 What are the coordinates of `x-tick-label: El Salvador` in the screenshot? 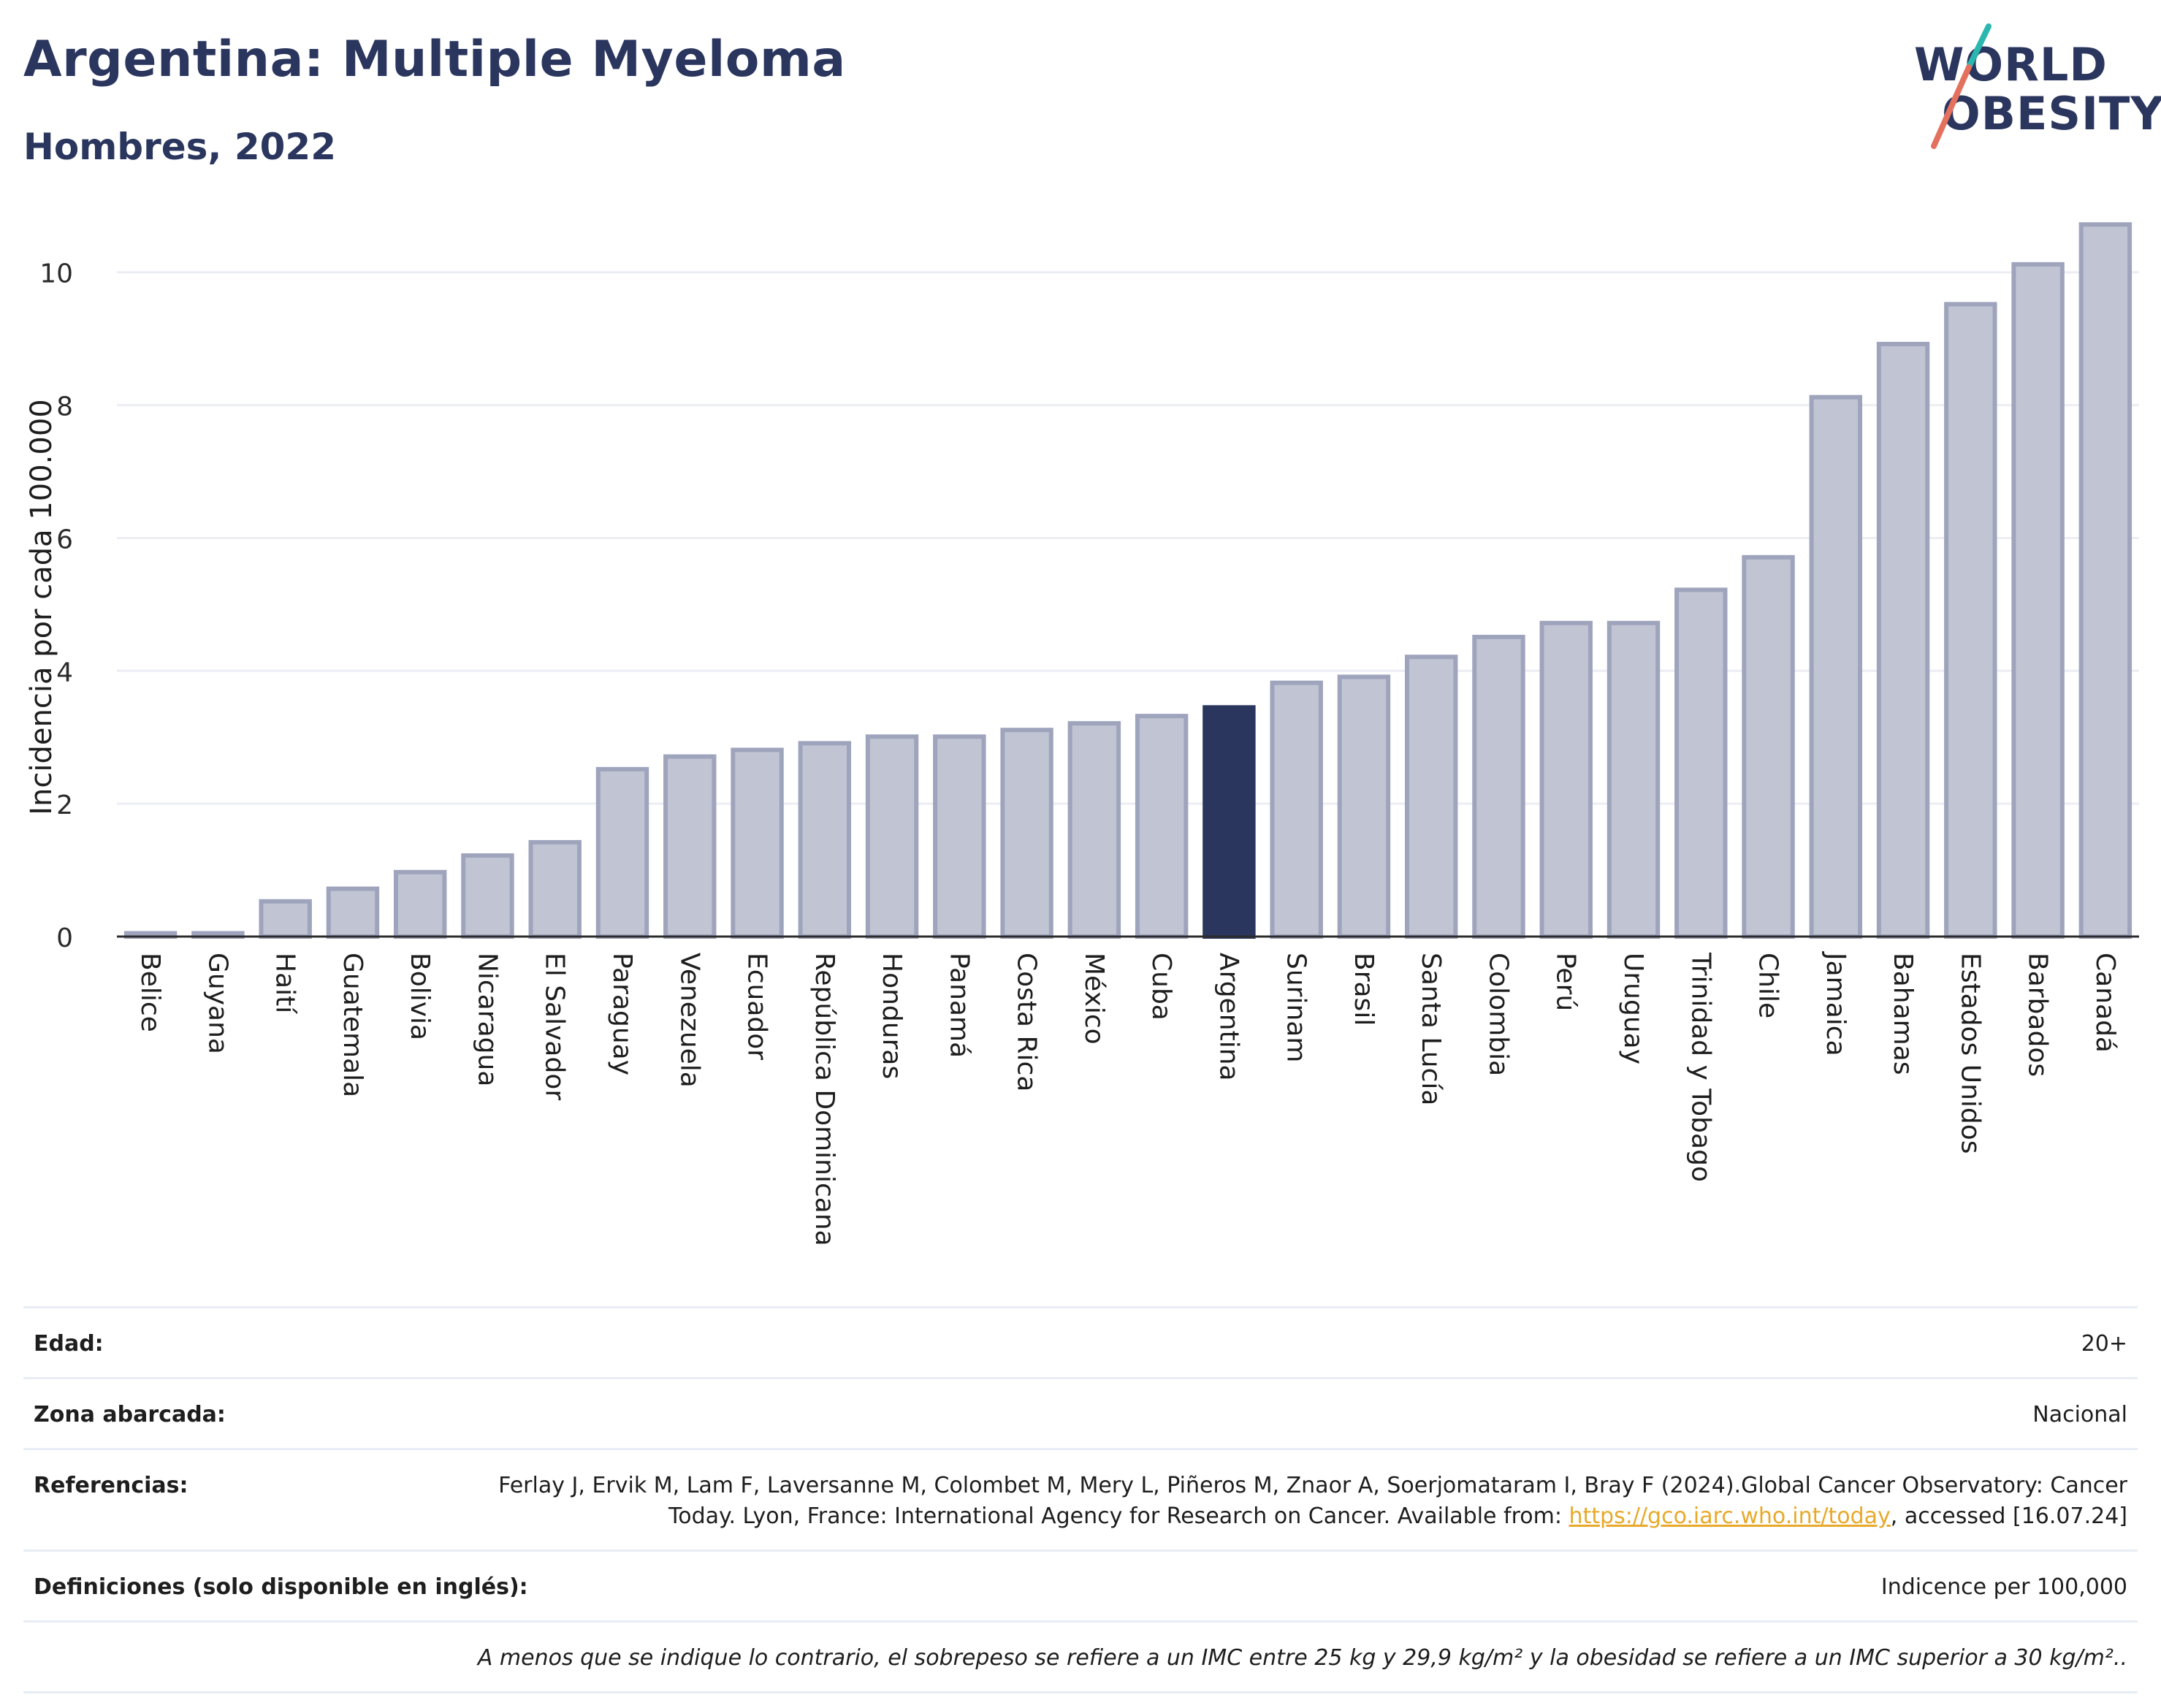 It's located at (555, 1026).